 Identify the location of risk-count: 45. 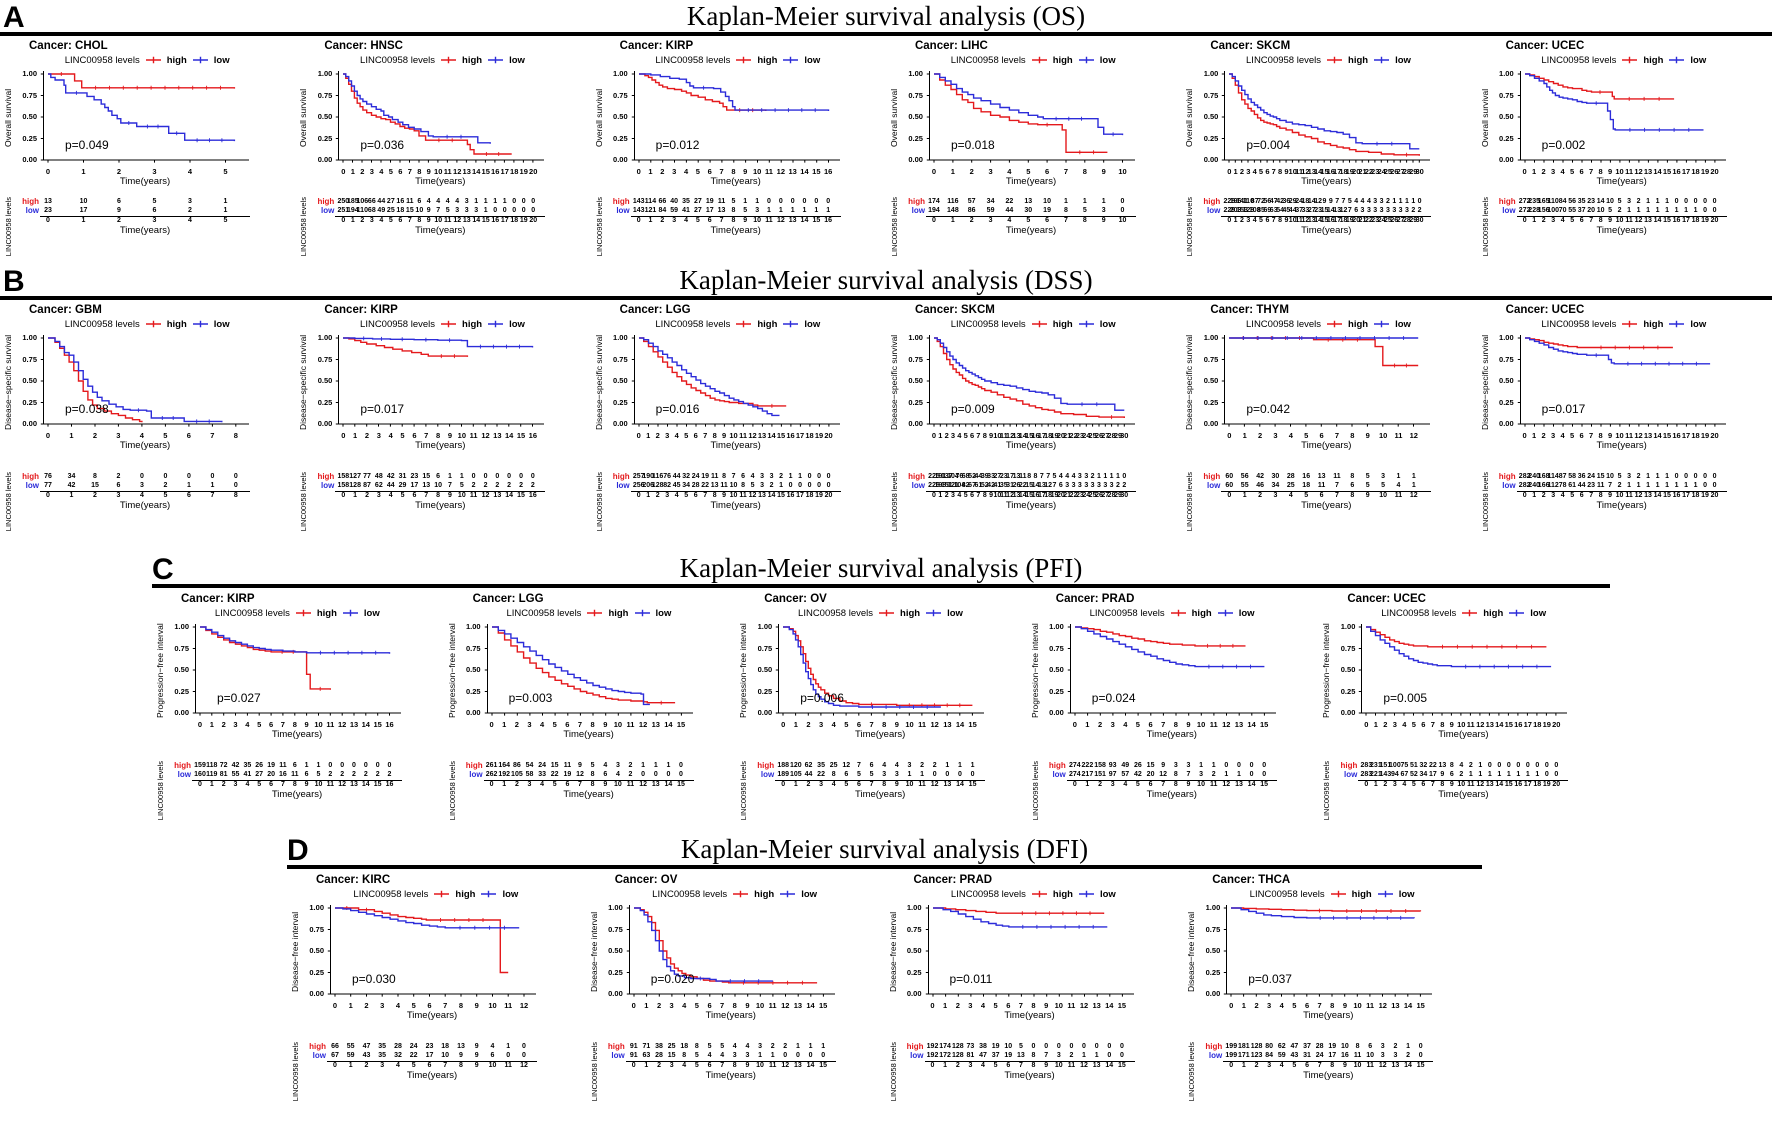
(676, 485).